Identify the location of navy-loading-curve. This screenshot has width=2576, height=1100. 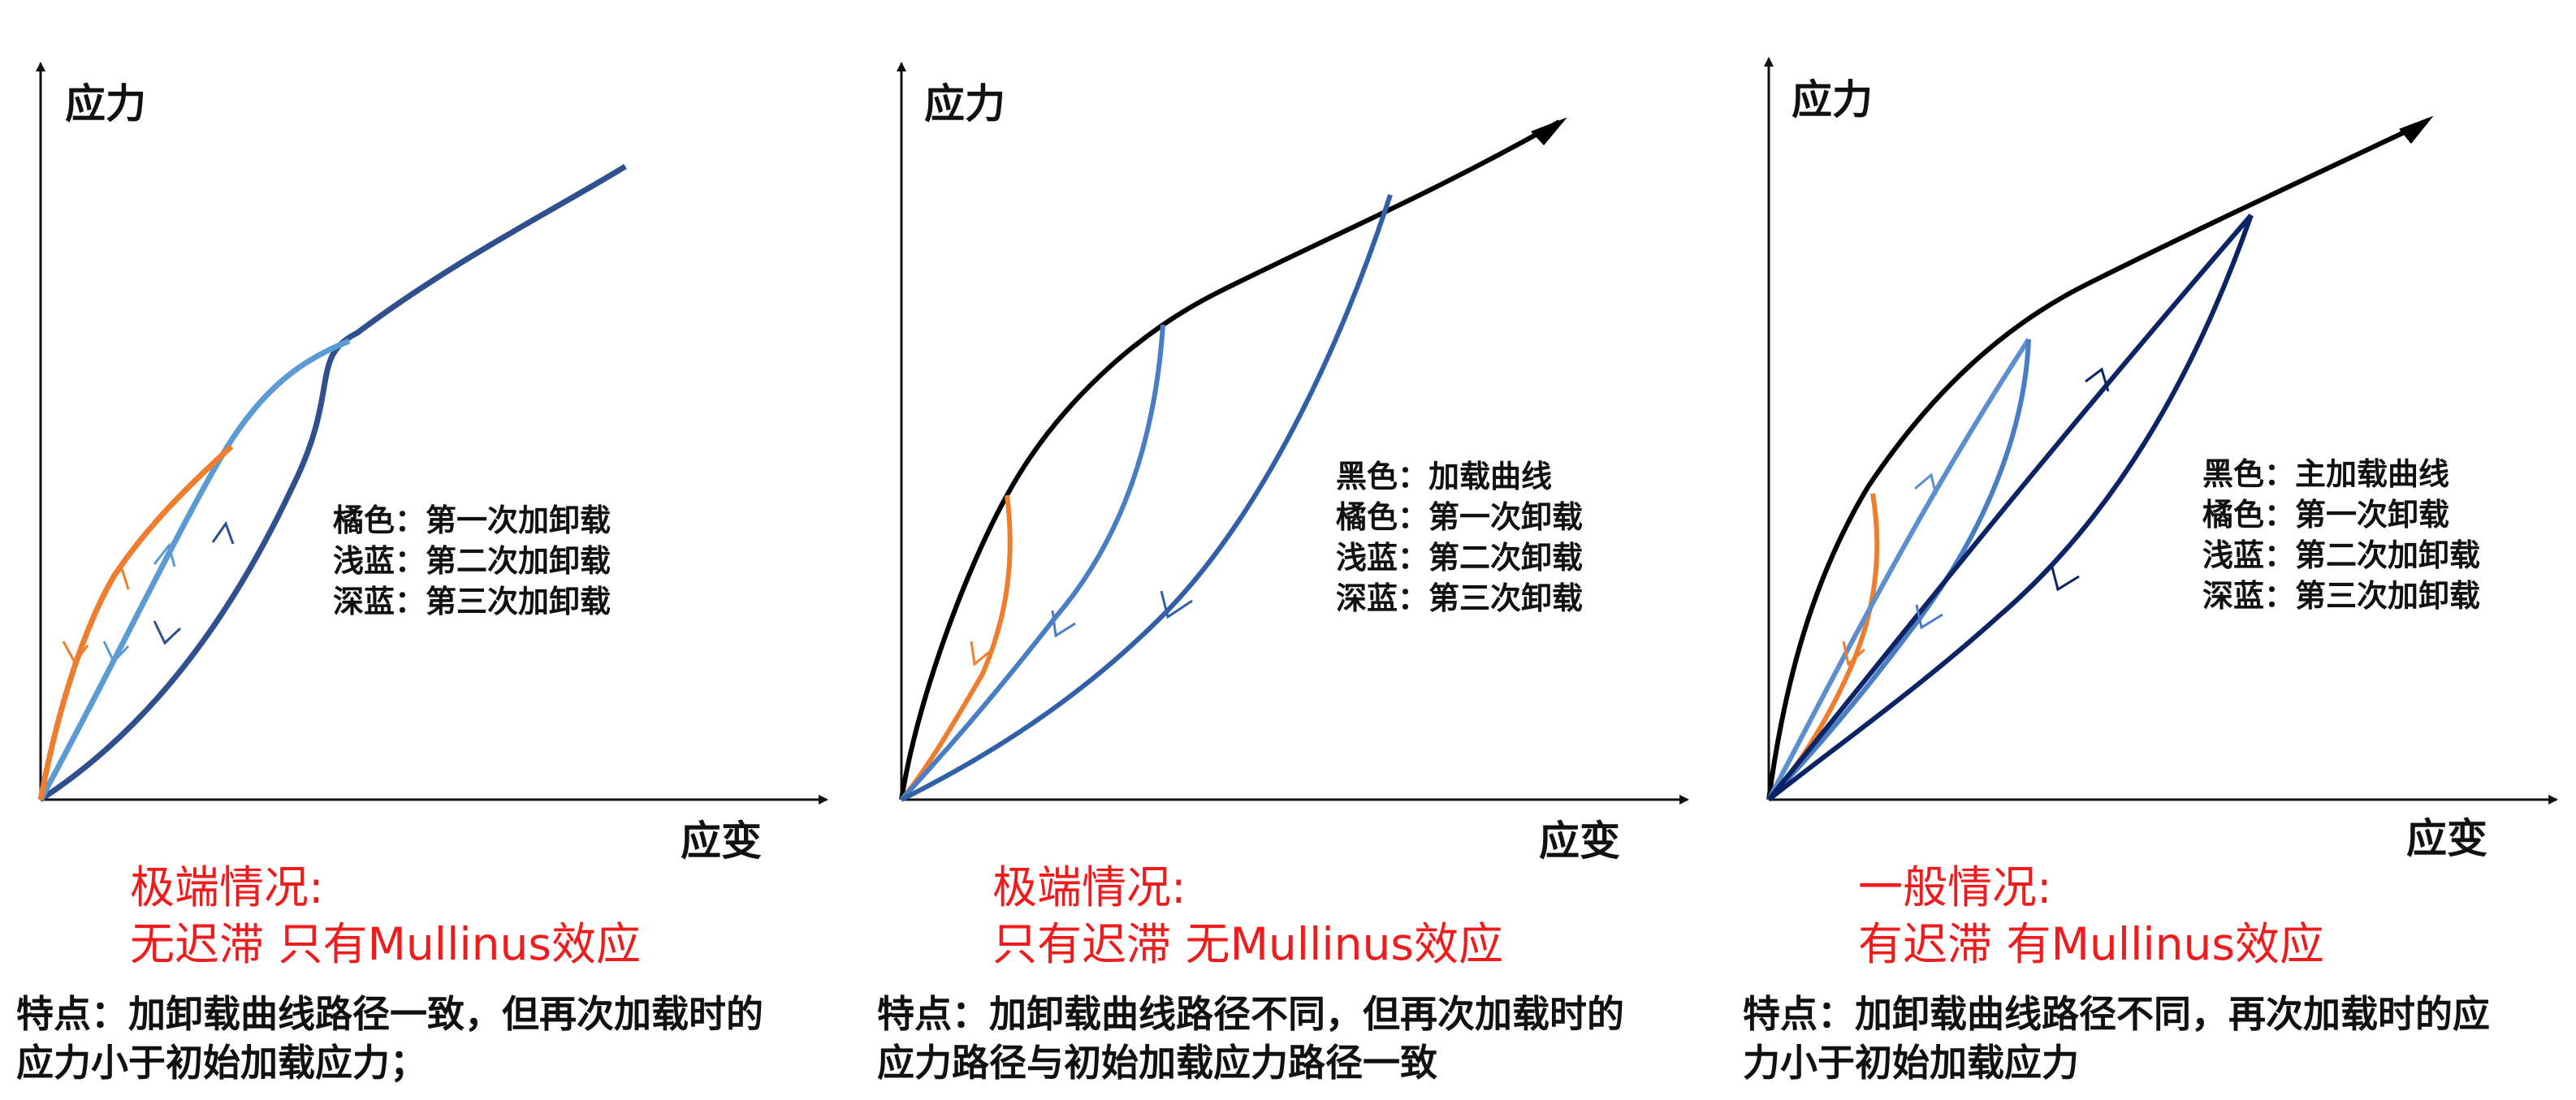
(2010, 508).